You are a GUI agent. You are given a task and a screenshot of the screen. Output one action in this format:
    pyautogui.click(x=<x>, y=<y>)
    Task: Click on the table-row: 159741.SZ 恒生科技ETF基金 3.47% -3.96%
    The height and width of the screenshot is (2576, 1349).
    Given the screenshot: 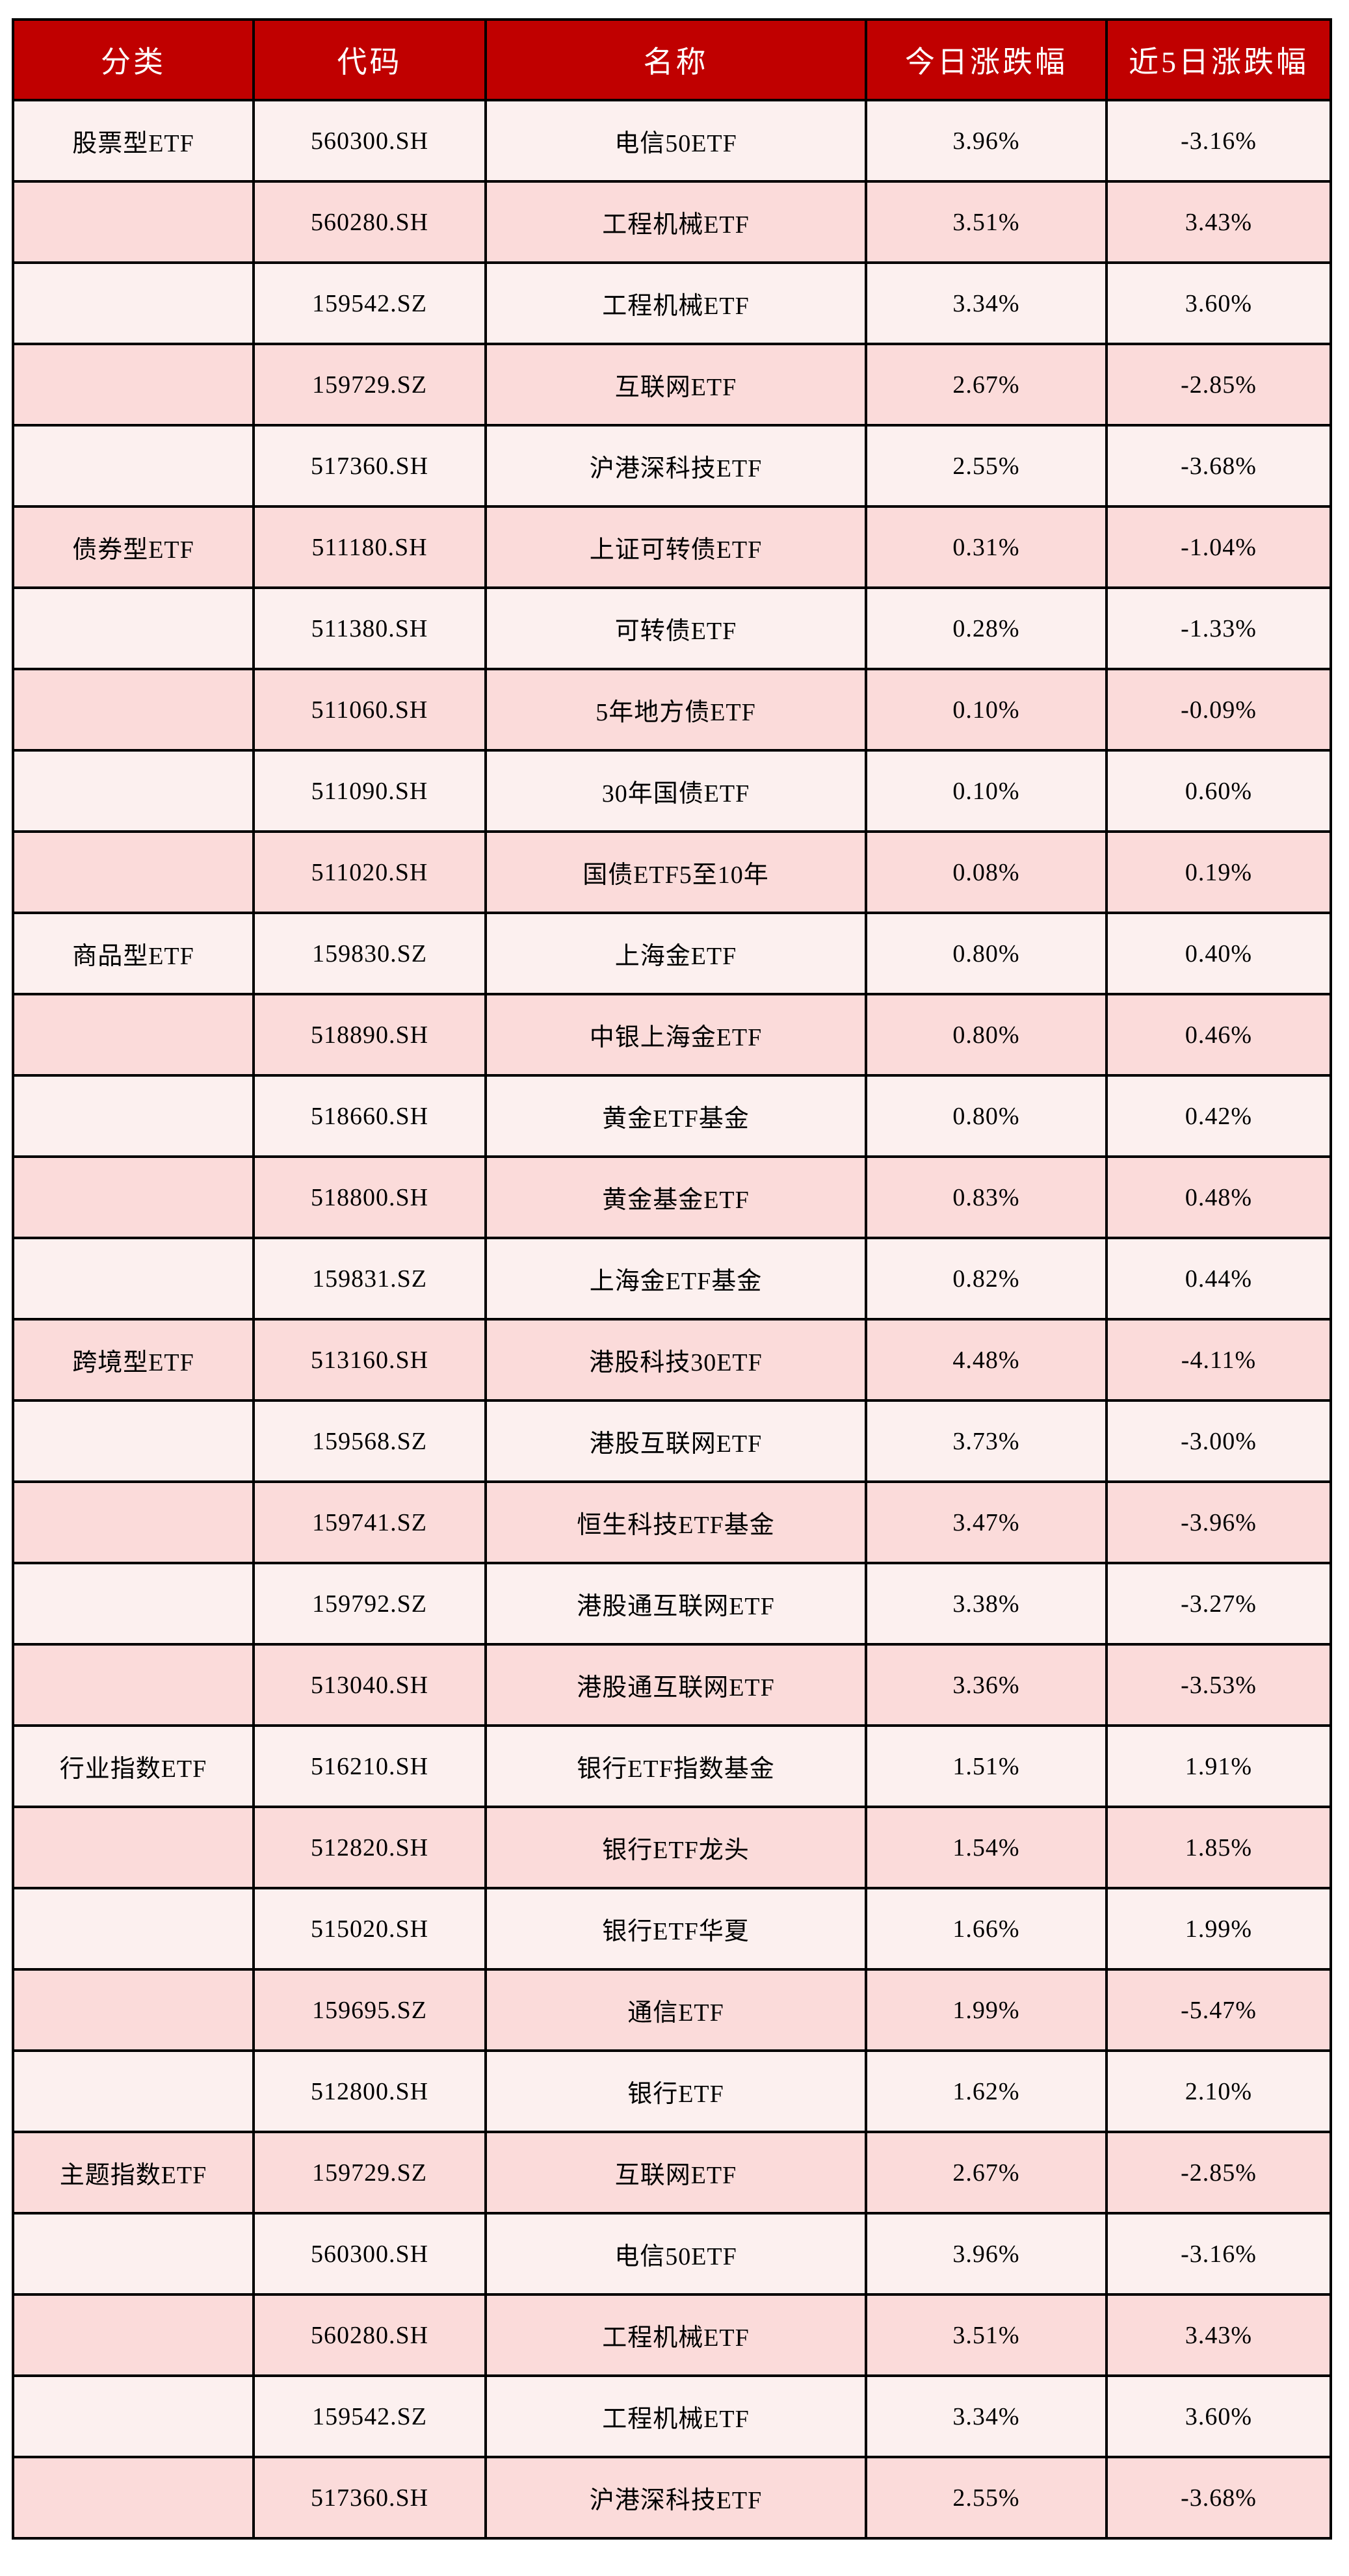 What is the action you would take?
    pyautogui.click(x=672, y=1522)
    